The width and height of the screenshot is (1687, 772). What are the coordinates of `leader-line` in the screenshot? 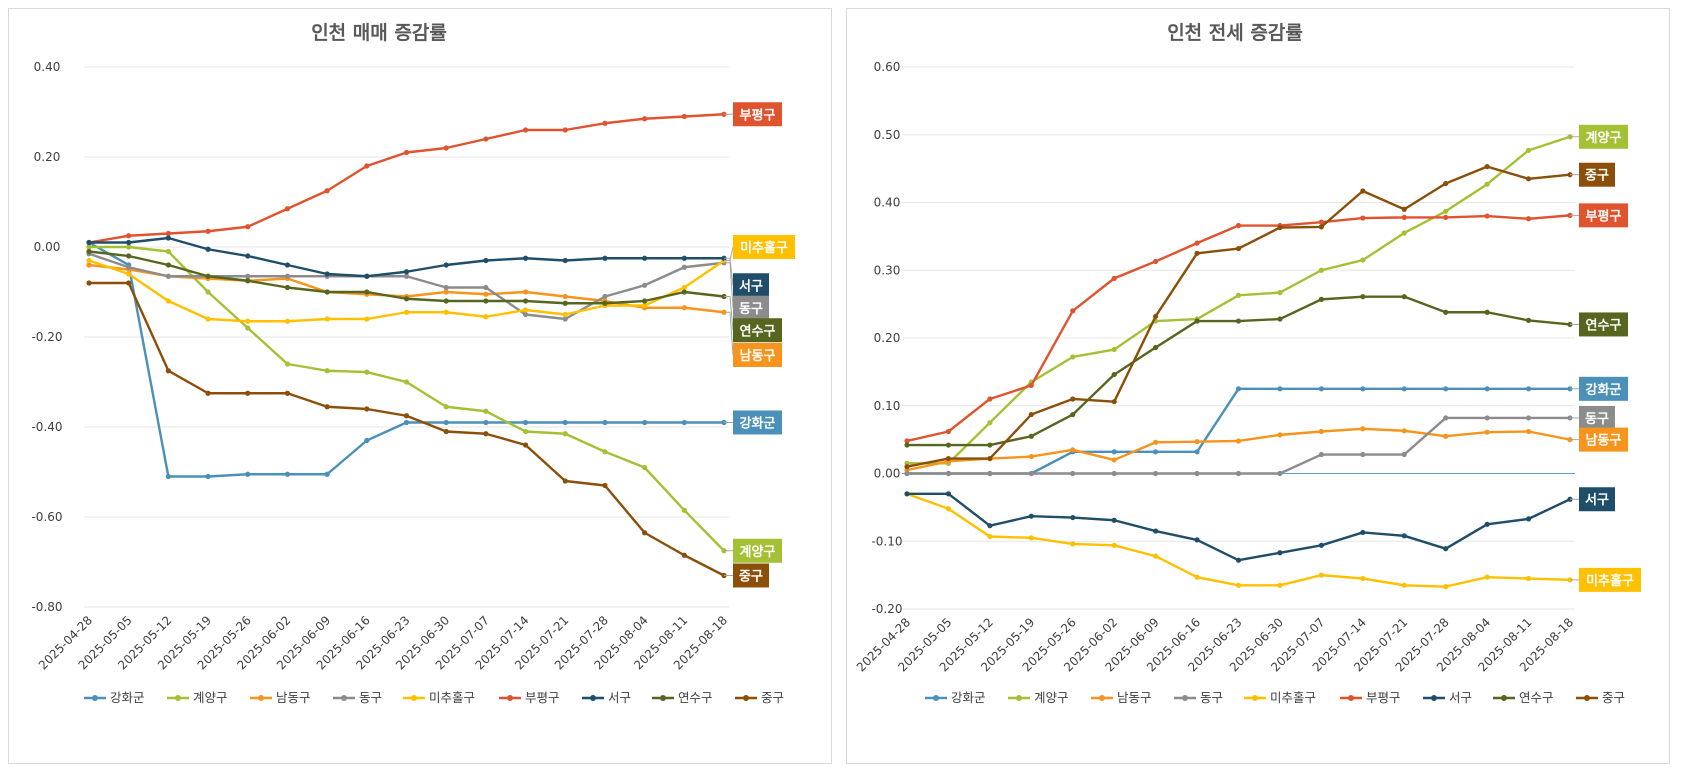 It's located at (729, 333).